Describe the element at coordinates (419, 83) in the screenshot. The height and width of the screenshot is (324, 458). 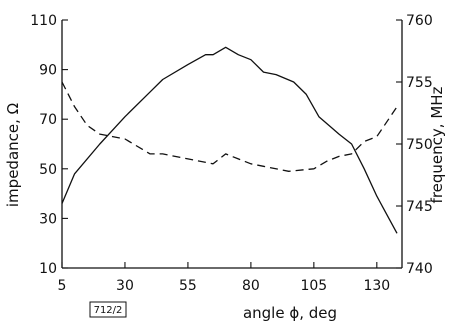
I see `y-right-tick-label: 755` at that location.